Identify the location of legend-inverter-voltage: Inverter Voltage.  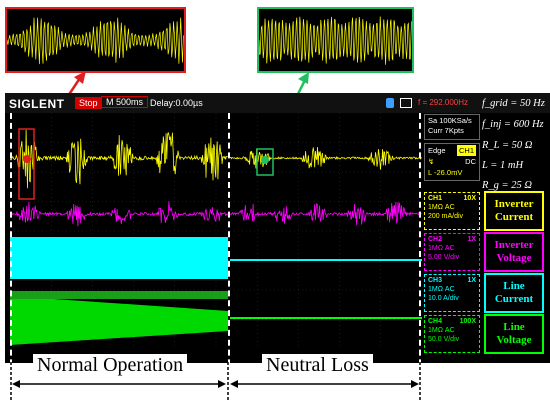
(514, 252).